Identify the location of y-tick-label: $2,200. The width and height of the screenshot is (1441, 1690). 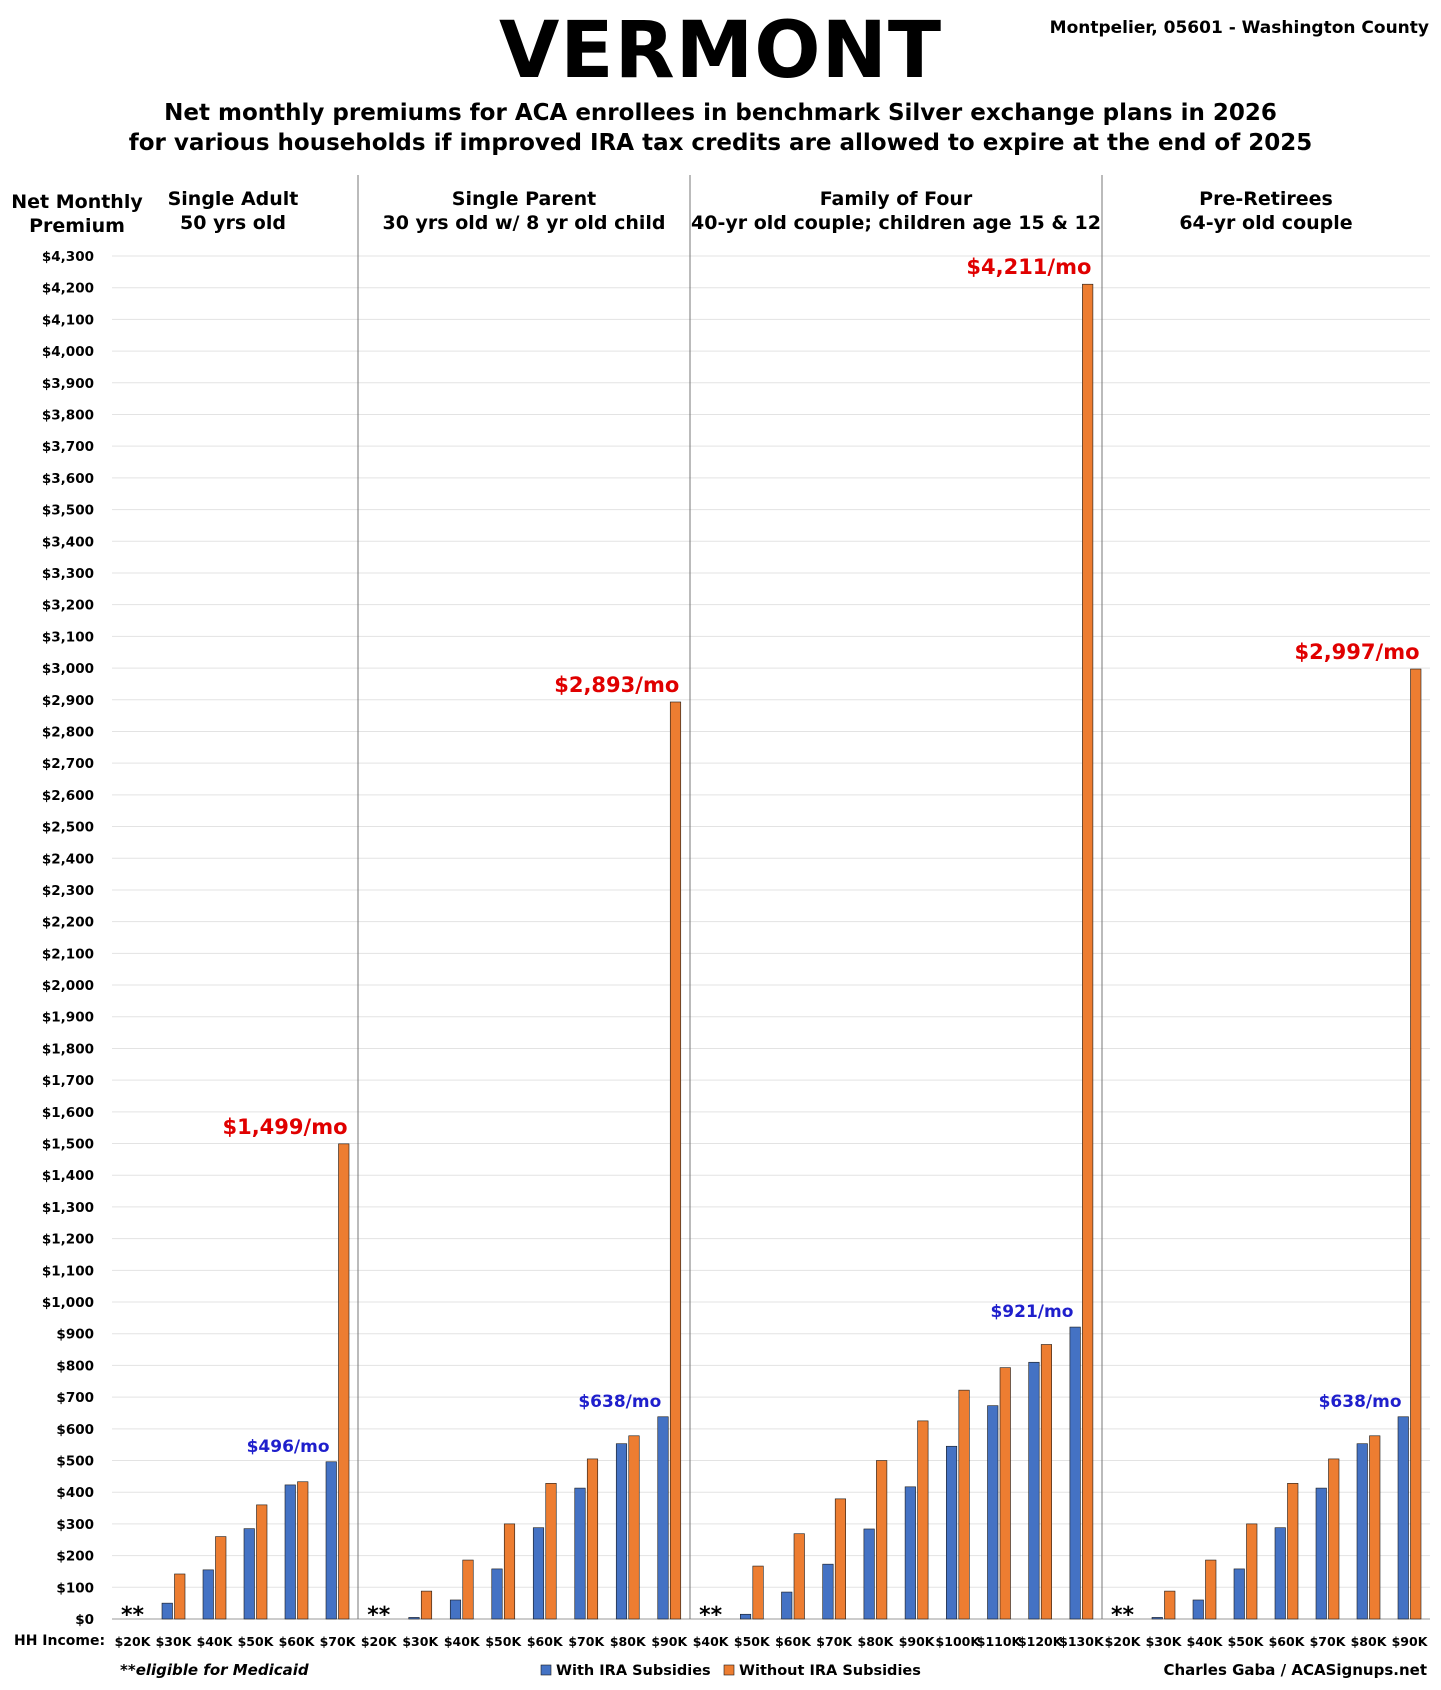
(68, 923).